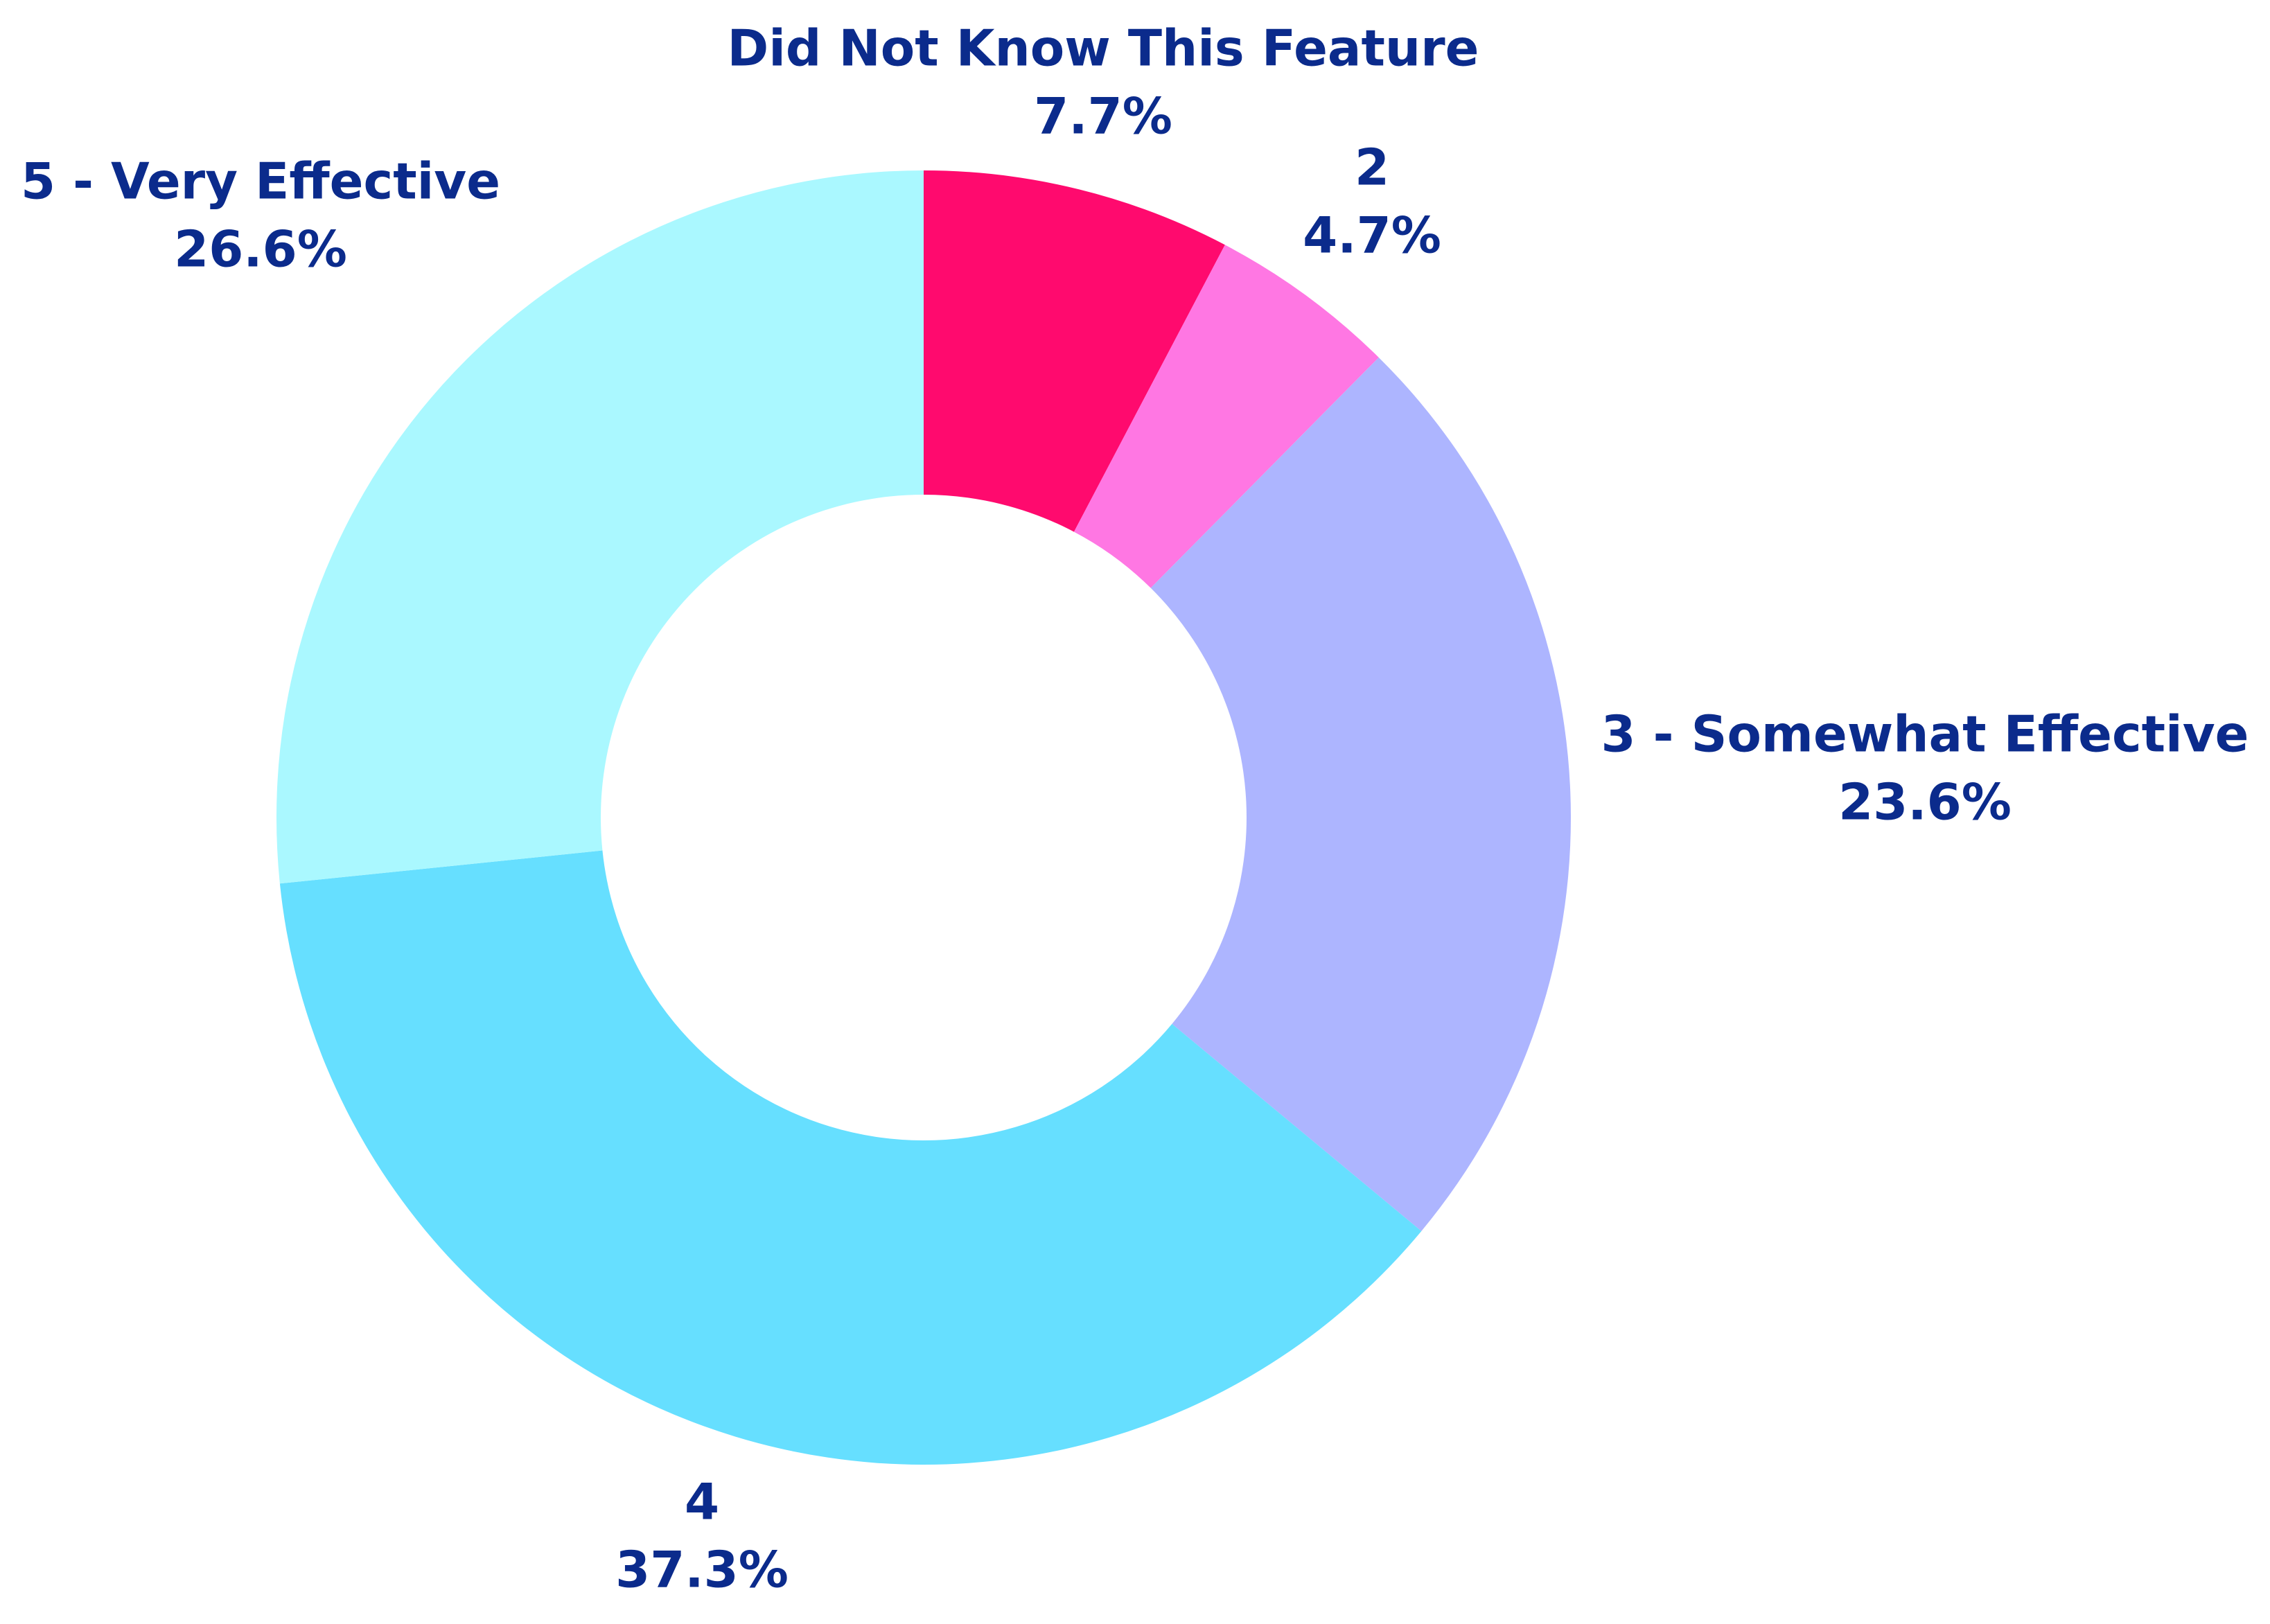 This screenshot has height=1624, width=2270. I want to click on slice-value-label: 37.3%, so click(702, 1570).